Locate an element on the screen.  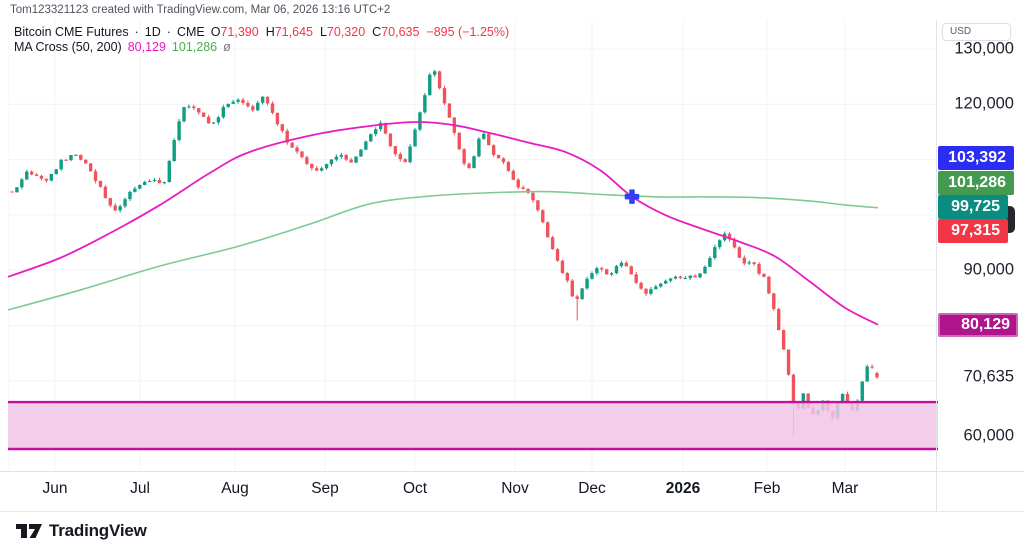
price-axis-label: 60,000 is located at coordinates (988, 435).